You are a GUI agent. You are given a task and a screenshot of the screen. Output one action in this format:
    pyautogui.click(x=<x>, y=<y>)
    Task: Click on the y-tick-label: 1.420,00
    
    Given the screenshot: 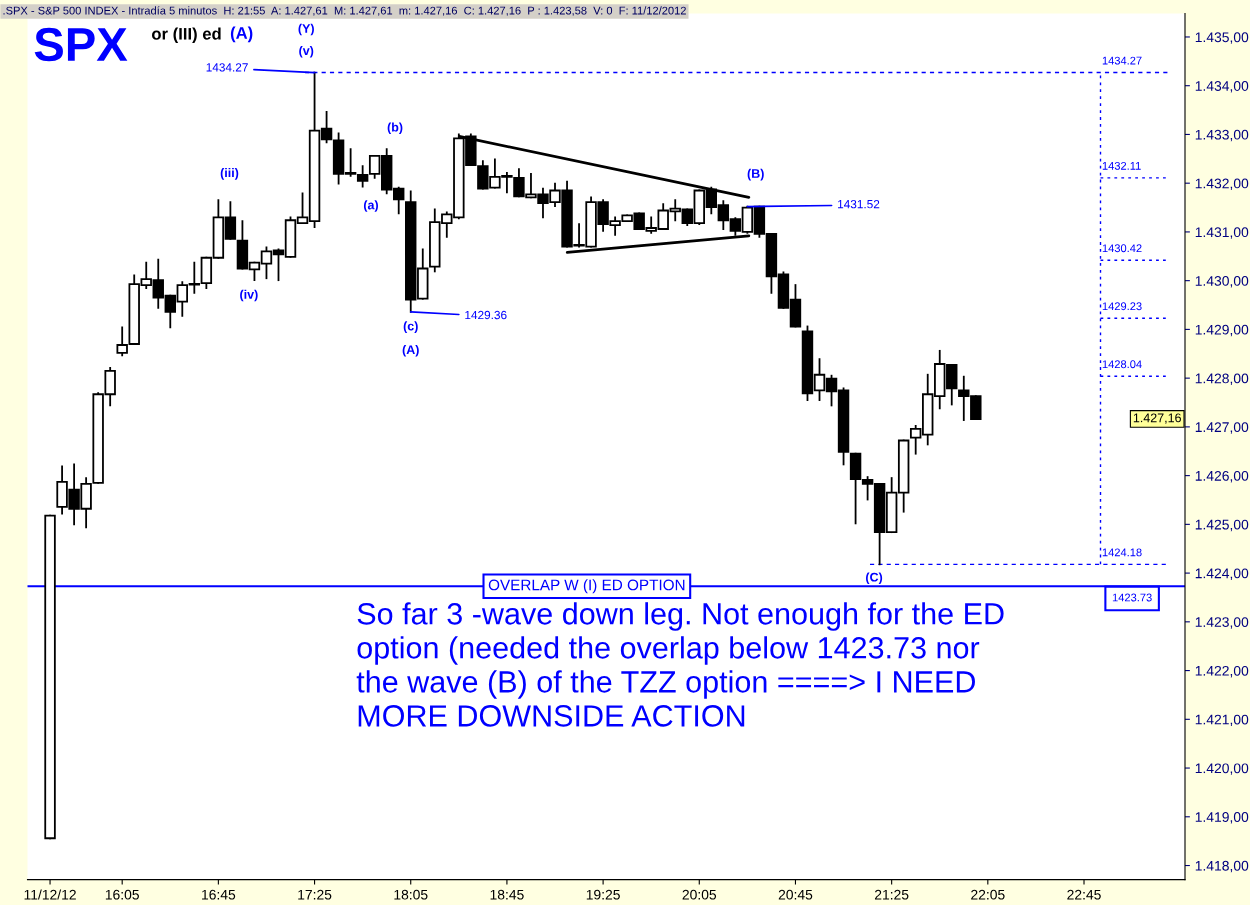 What is the action you would take?
    pyautogui.click(x=1222, y=769)
    